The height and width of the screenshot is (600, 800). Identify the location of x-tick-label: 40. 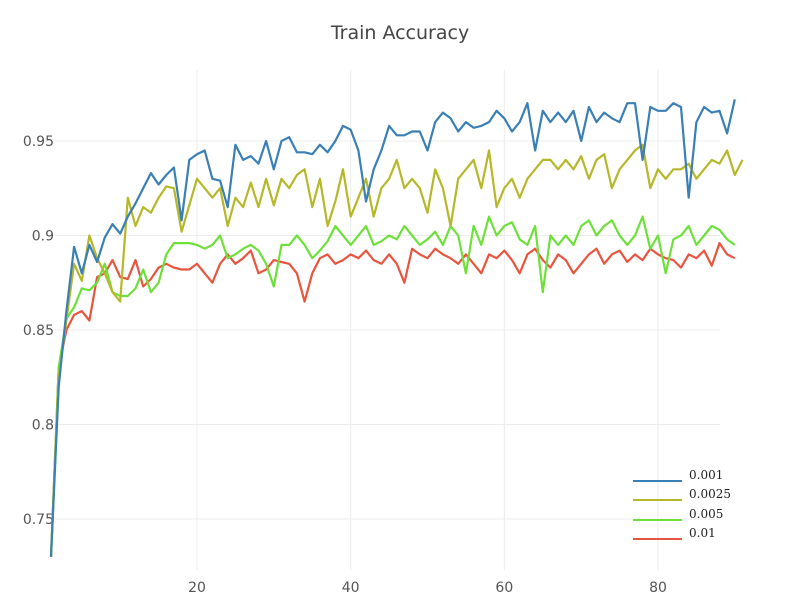
(351, 588).